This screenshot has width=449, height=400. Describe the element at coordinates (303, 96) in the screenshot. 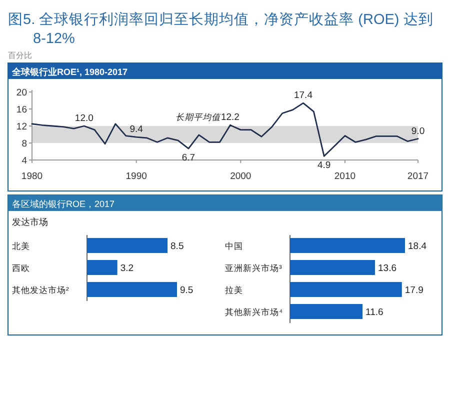

I see `data-label: 17.4` at that location.